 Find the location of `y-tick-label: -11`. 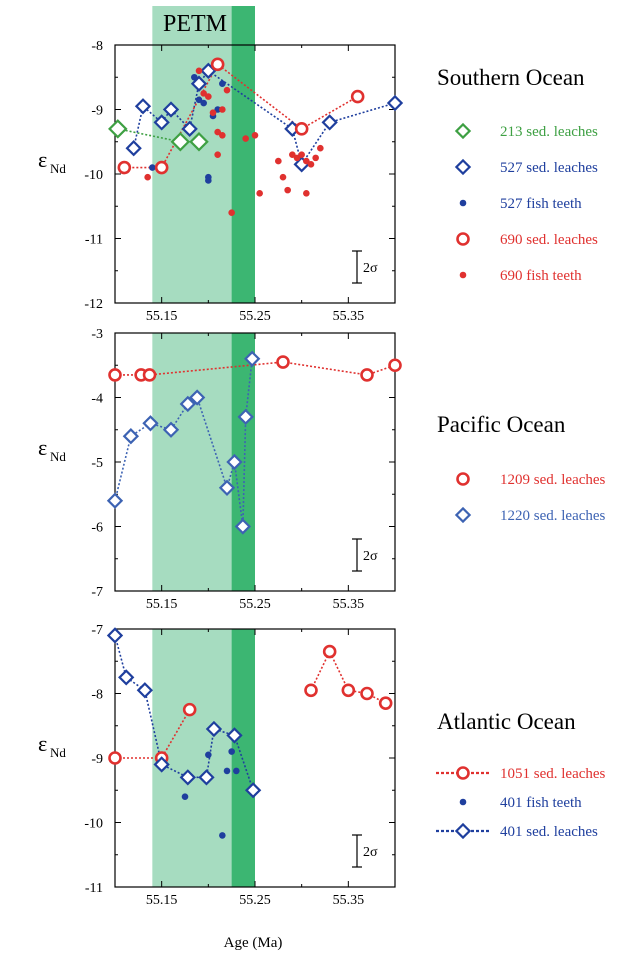

y-tick-label: -11 is located at coordinates (94, 888).